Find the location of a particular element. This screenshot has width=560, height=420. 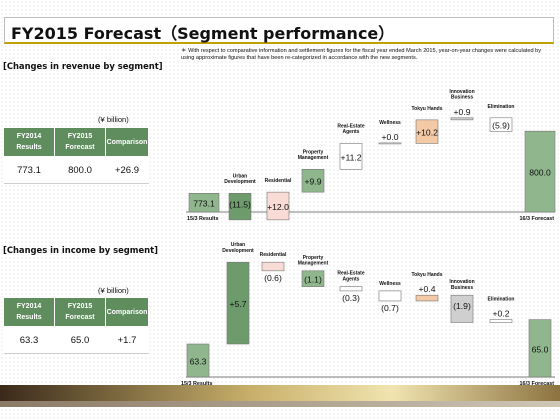

revenue-header-comparison: Comparison is located at coordinates (127, 142).